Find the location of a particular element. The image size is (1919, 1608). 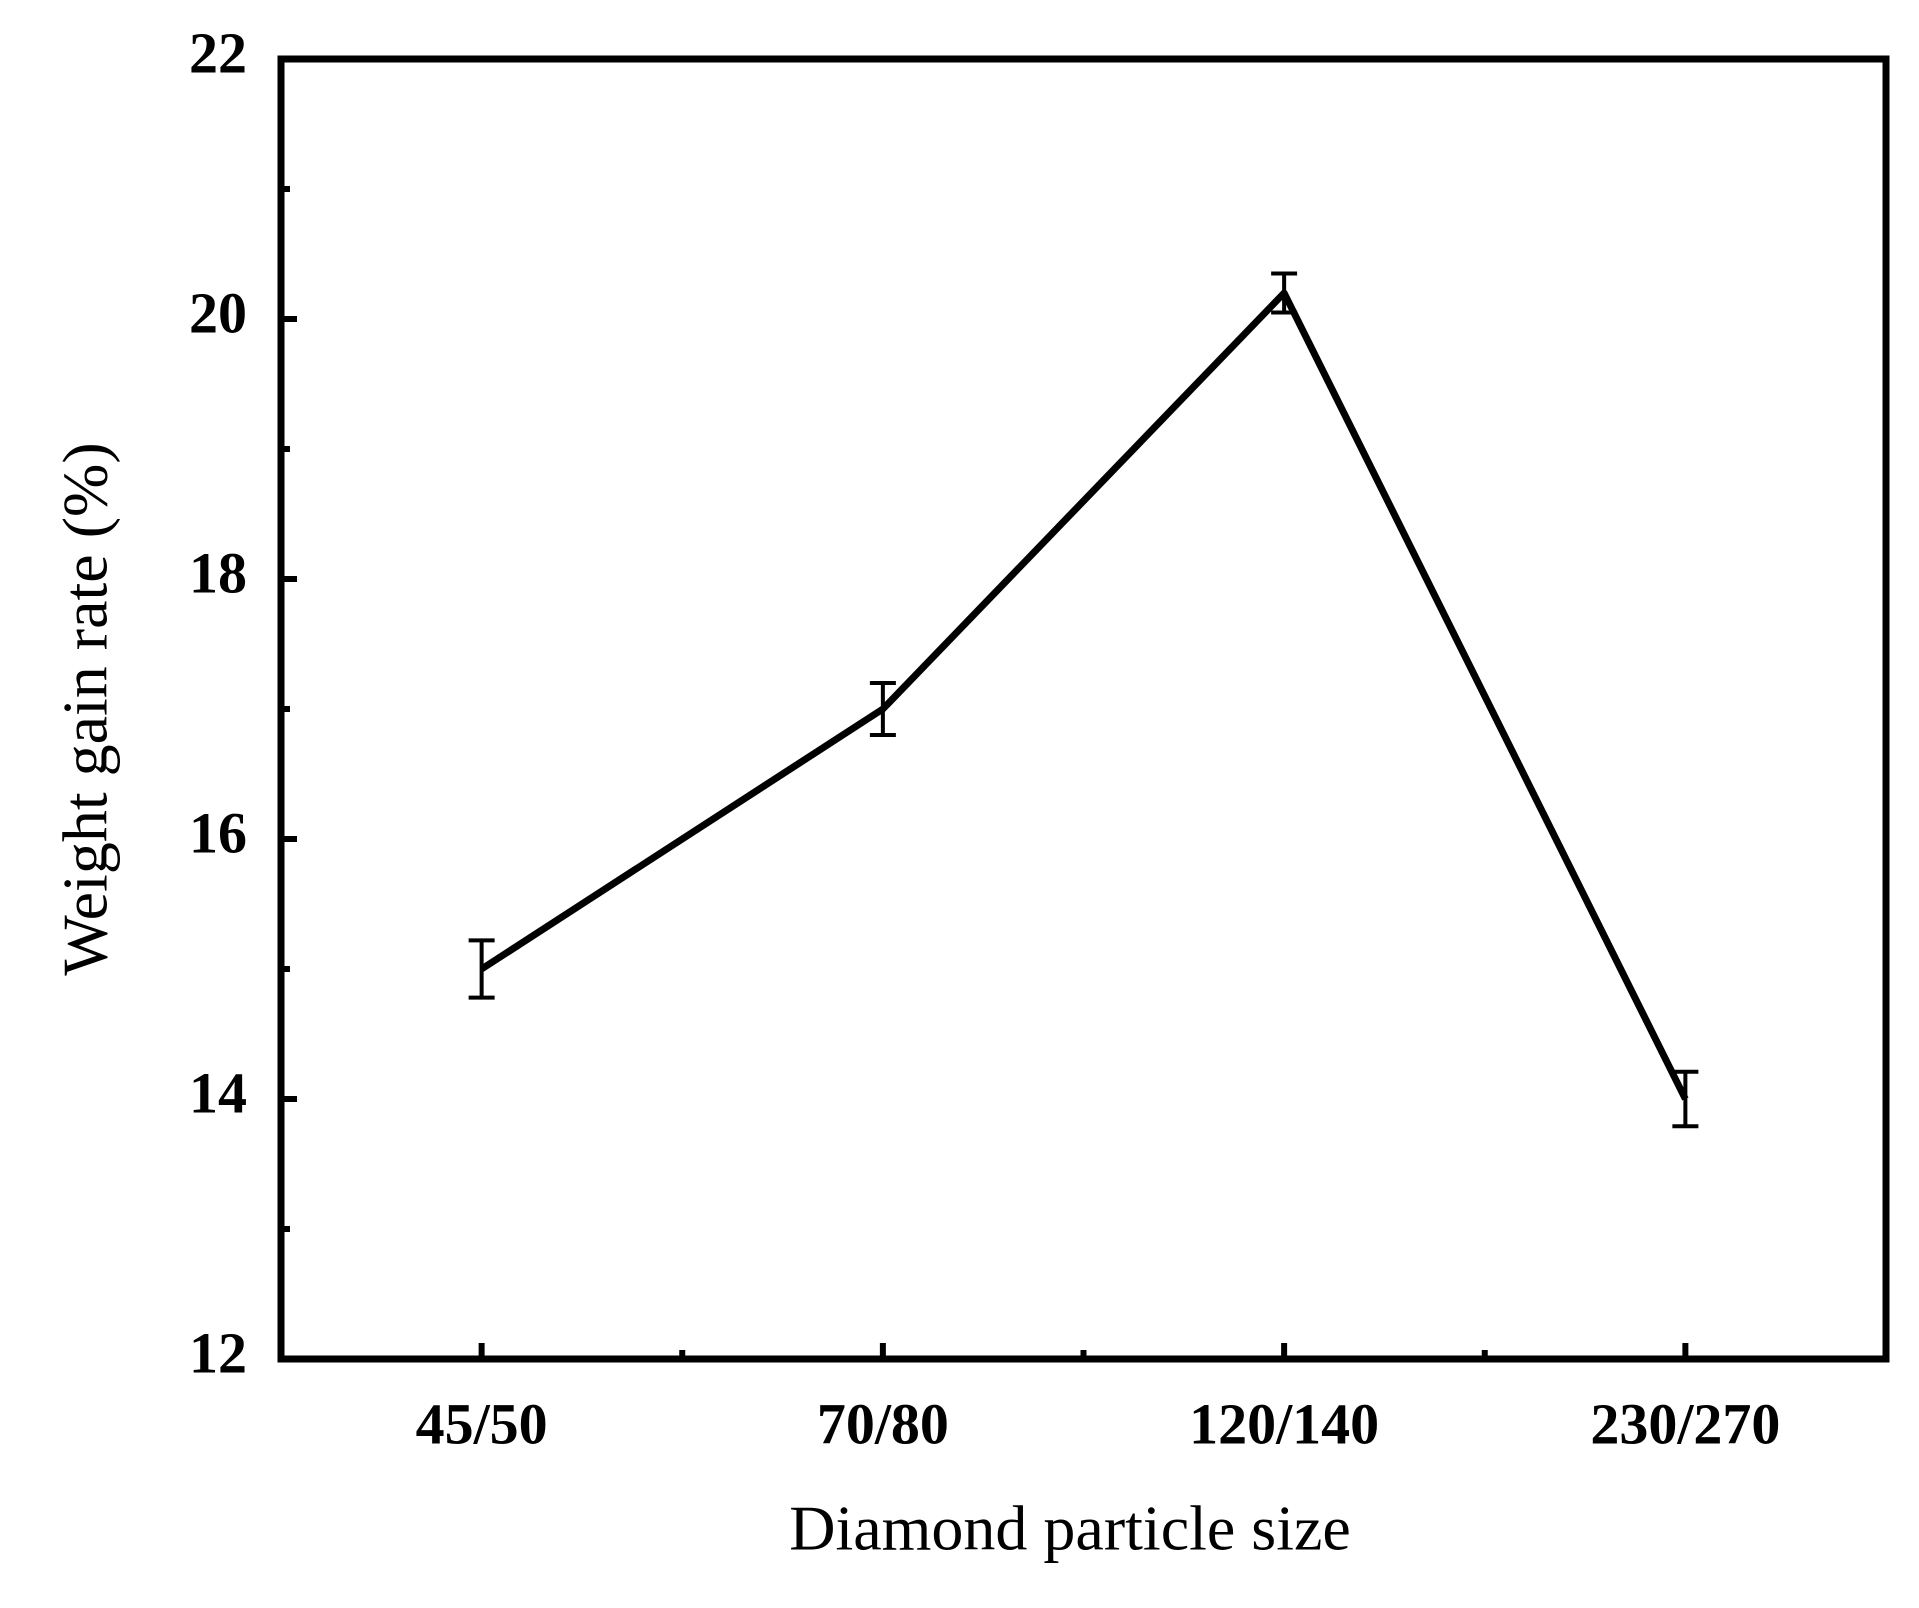

y-axis-title: Weight gain rate (%) is located at coordinates (85, 708).